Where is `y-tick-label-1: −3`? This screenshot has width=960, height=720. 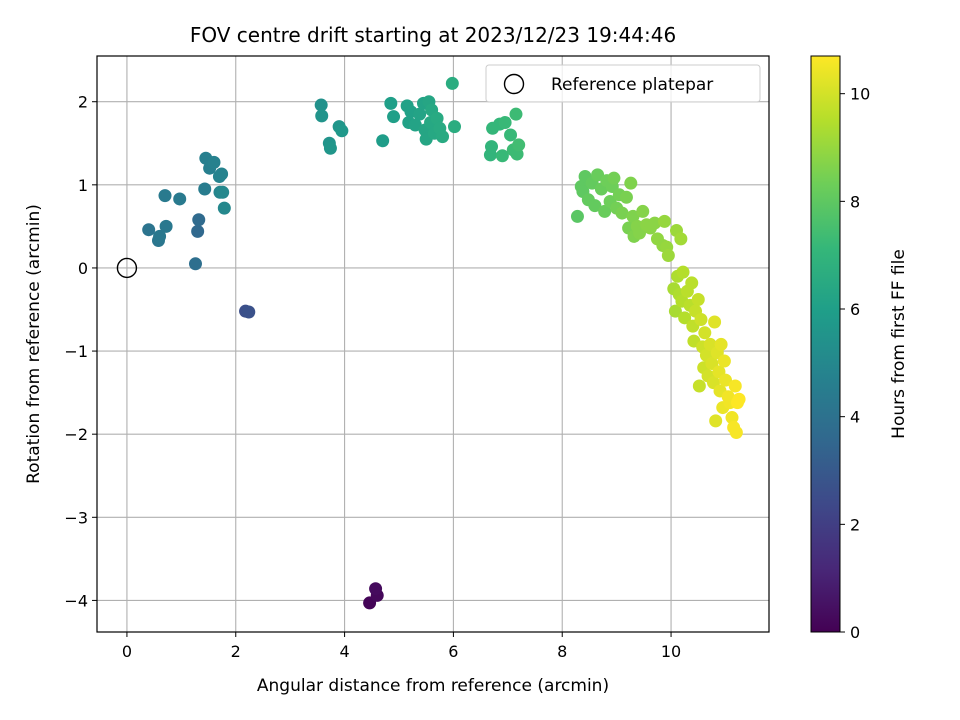 y-tick-label-1: −3 is located at coordinates (76, 517).